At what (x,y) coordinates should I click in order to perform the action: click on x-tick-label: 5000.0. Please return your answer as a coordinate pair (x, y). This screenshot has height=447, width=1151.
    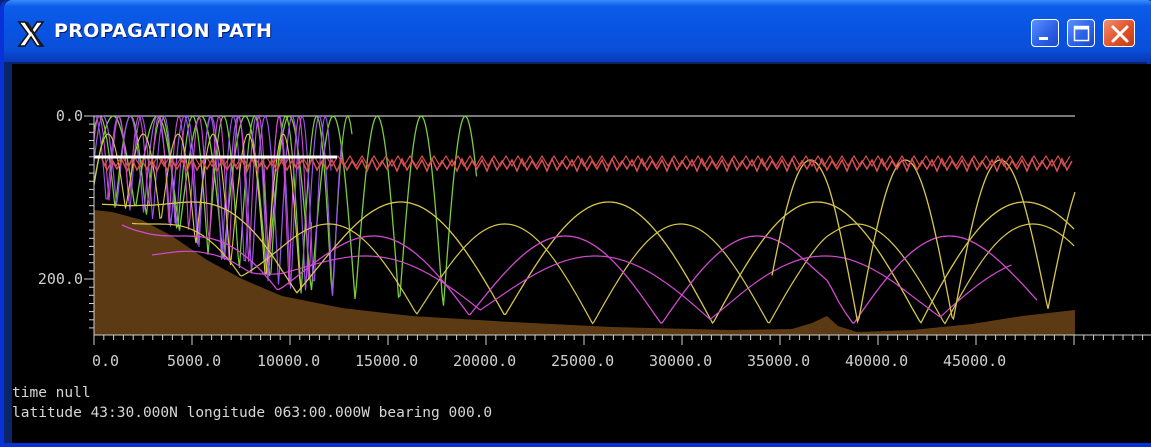
    Looking at the image, I should click on (194, 361).